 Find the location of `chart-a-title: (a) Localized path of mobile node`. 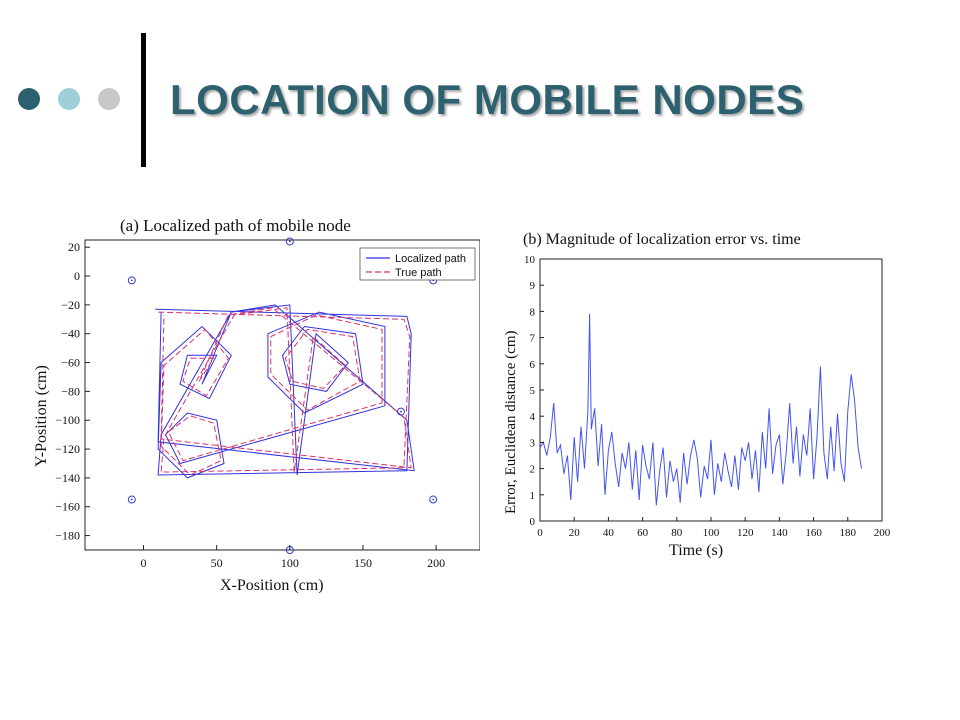

chart-a-title: (a) Localized path of mobile node is located at coordinates (235, 225).